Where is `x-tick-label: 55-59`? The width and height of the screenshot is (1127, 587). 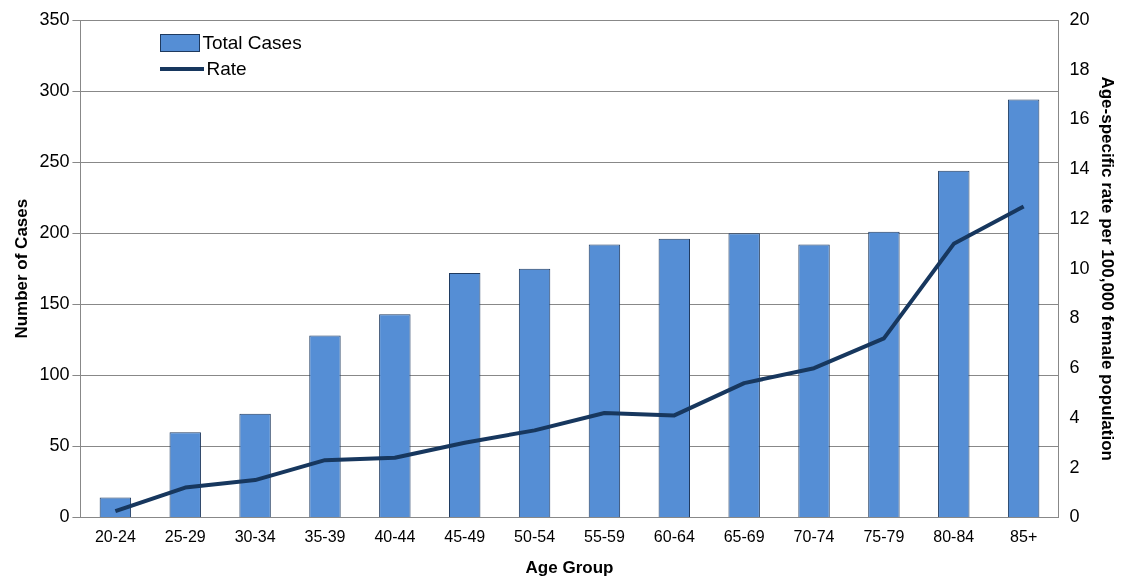 x-tick-label: 55-59 is located at coordinates (604, 537).